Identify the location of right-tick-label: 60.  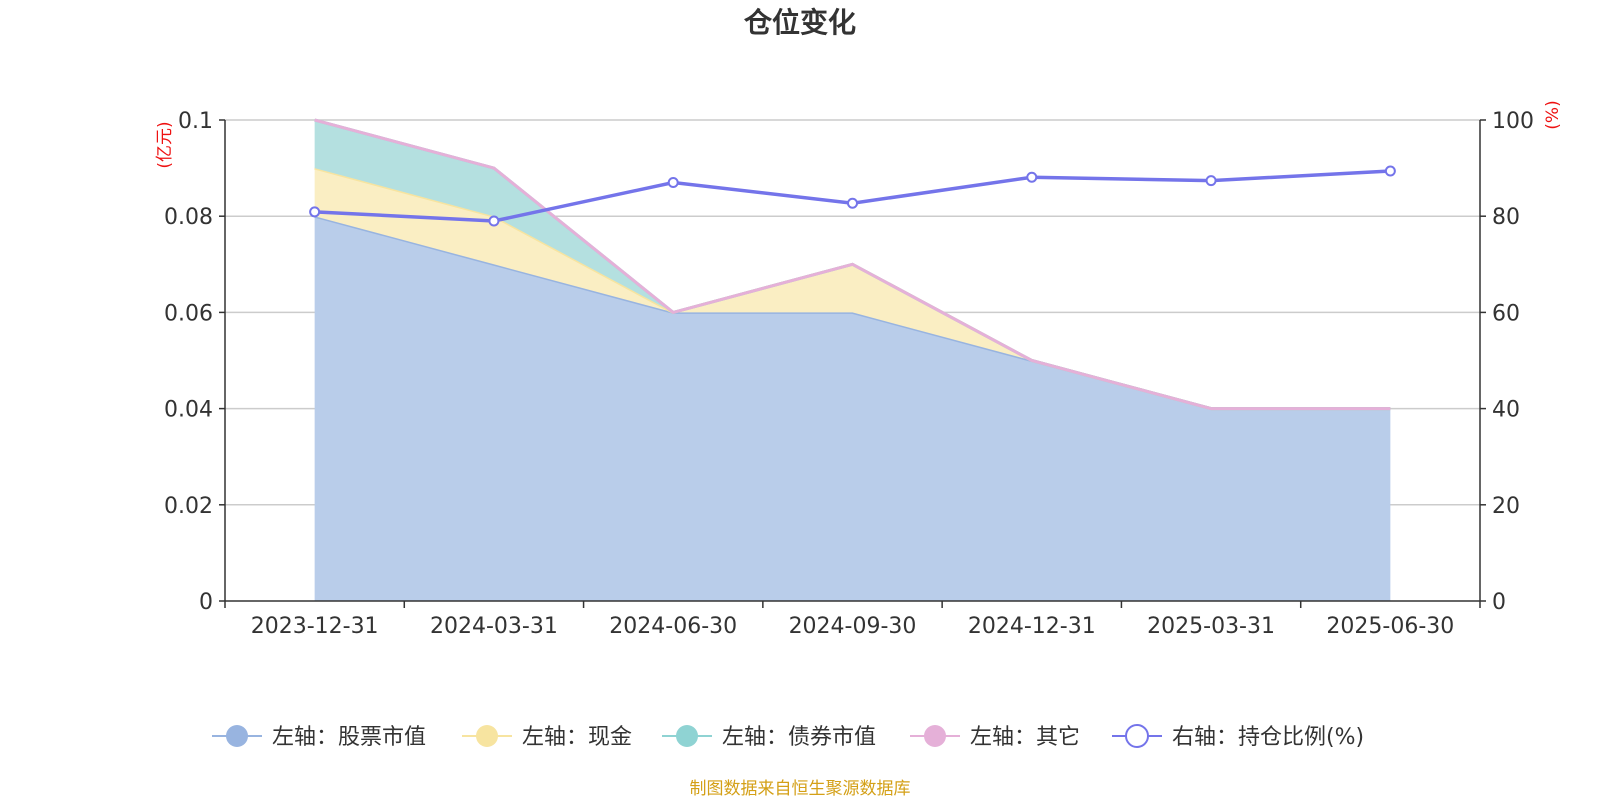
(1506, 313).